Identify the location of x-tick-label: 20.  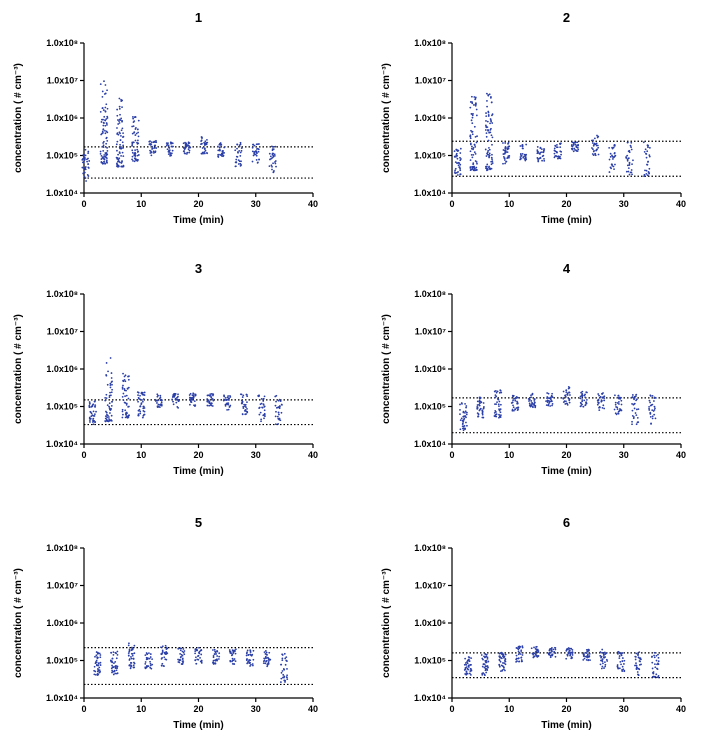
(566, 204).